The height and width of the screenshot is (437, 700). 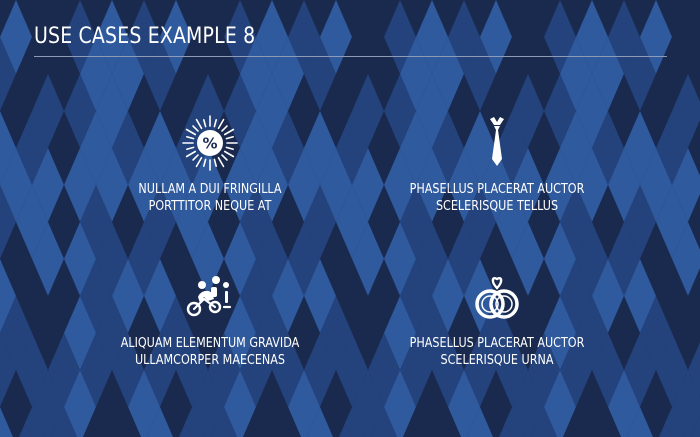 I want to click on caption-line-2: SCELERISQUE URNA, so click(x=497, y=360).